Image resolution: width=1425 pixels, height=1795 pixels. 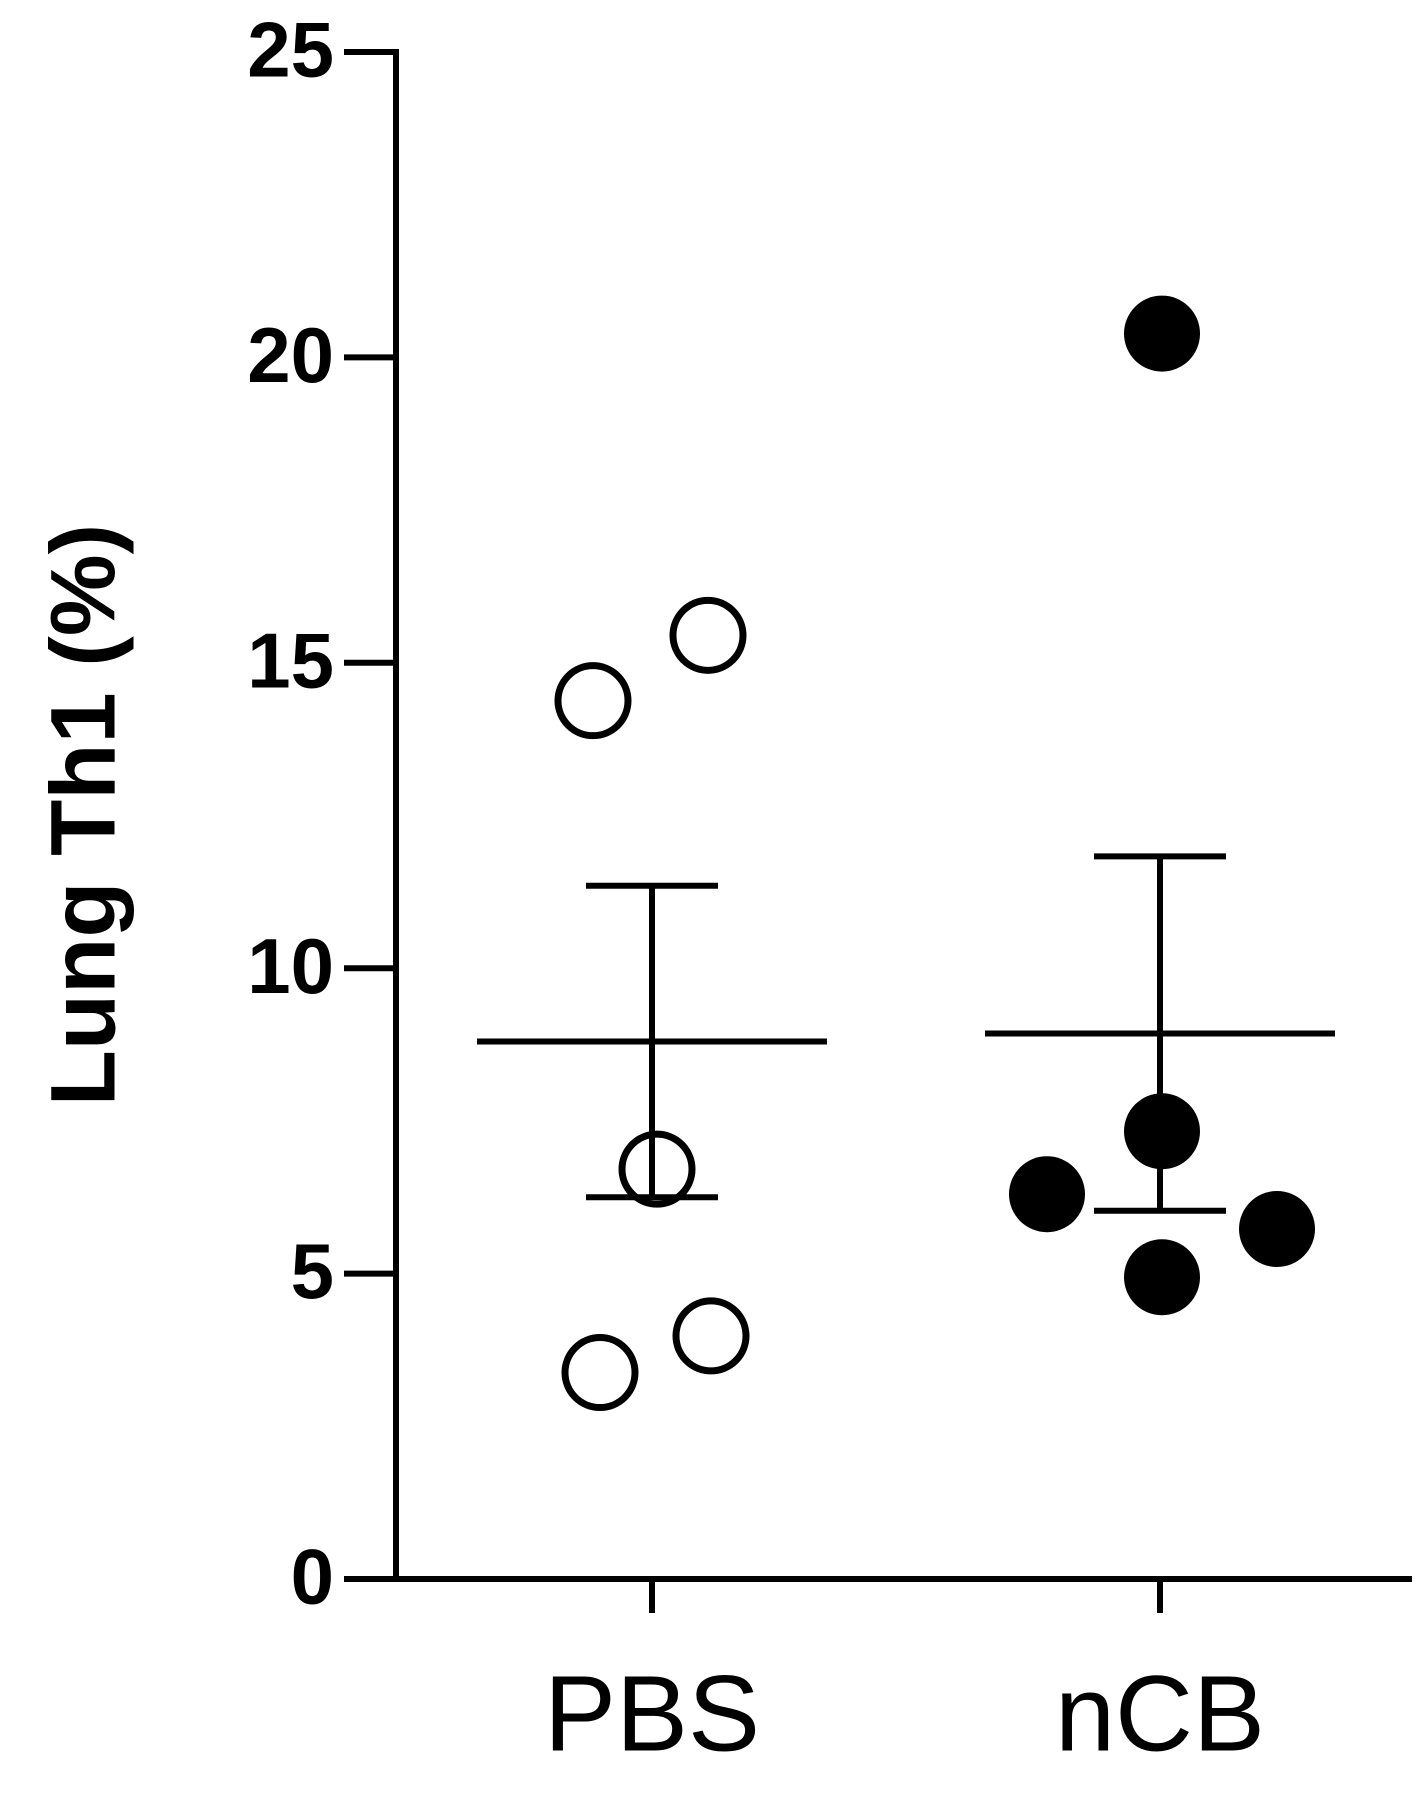 What do you see at coordinates (290, 966) in the screenshot?
I see `y-tick-label: 10` at bounding box center [290, 966].